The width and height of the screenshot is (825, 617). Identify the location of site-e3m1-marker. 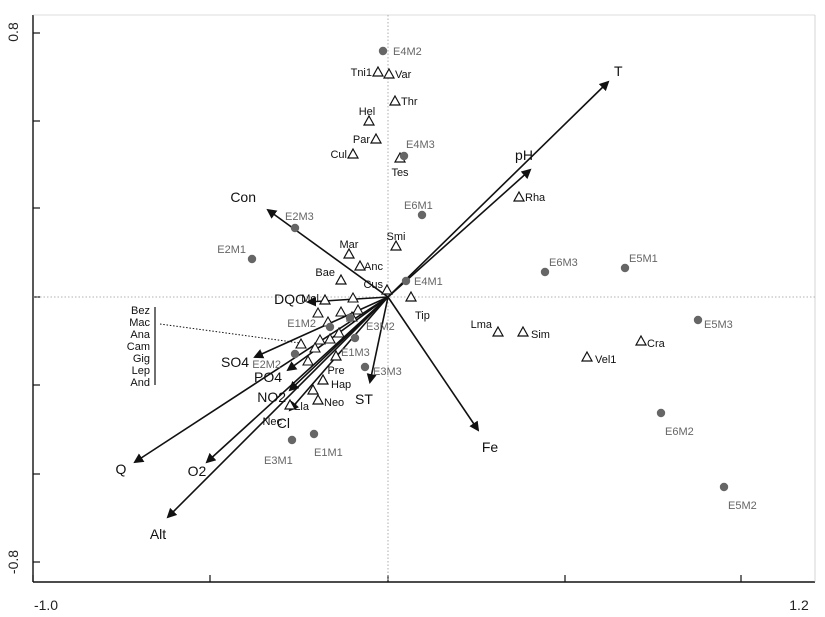
(292, 440).